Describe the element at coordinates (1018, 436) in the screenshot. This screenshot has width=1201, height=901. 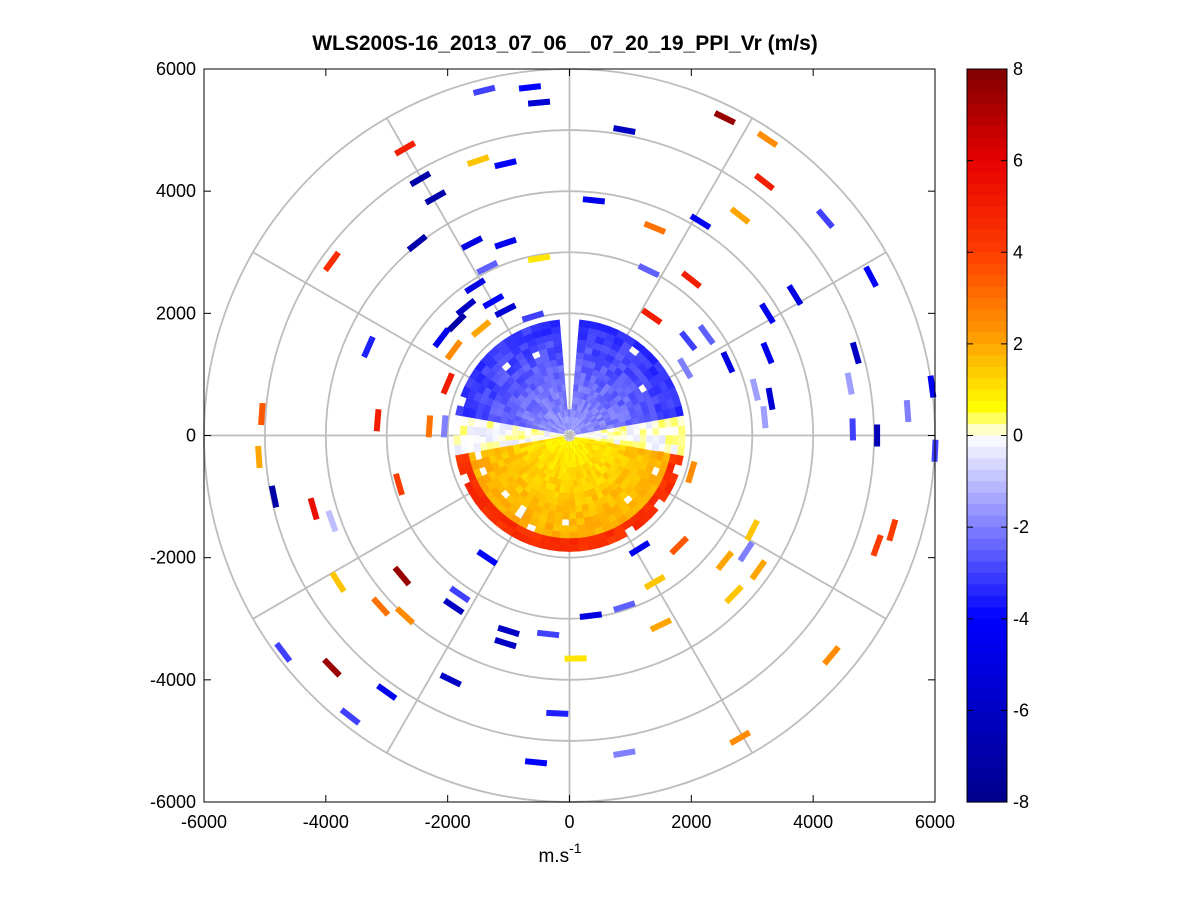
I see `colorbar-tick-label: 0` at that location.